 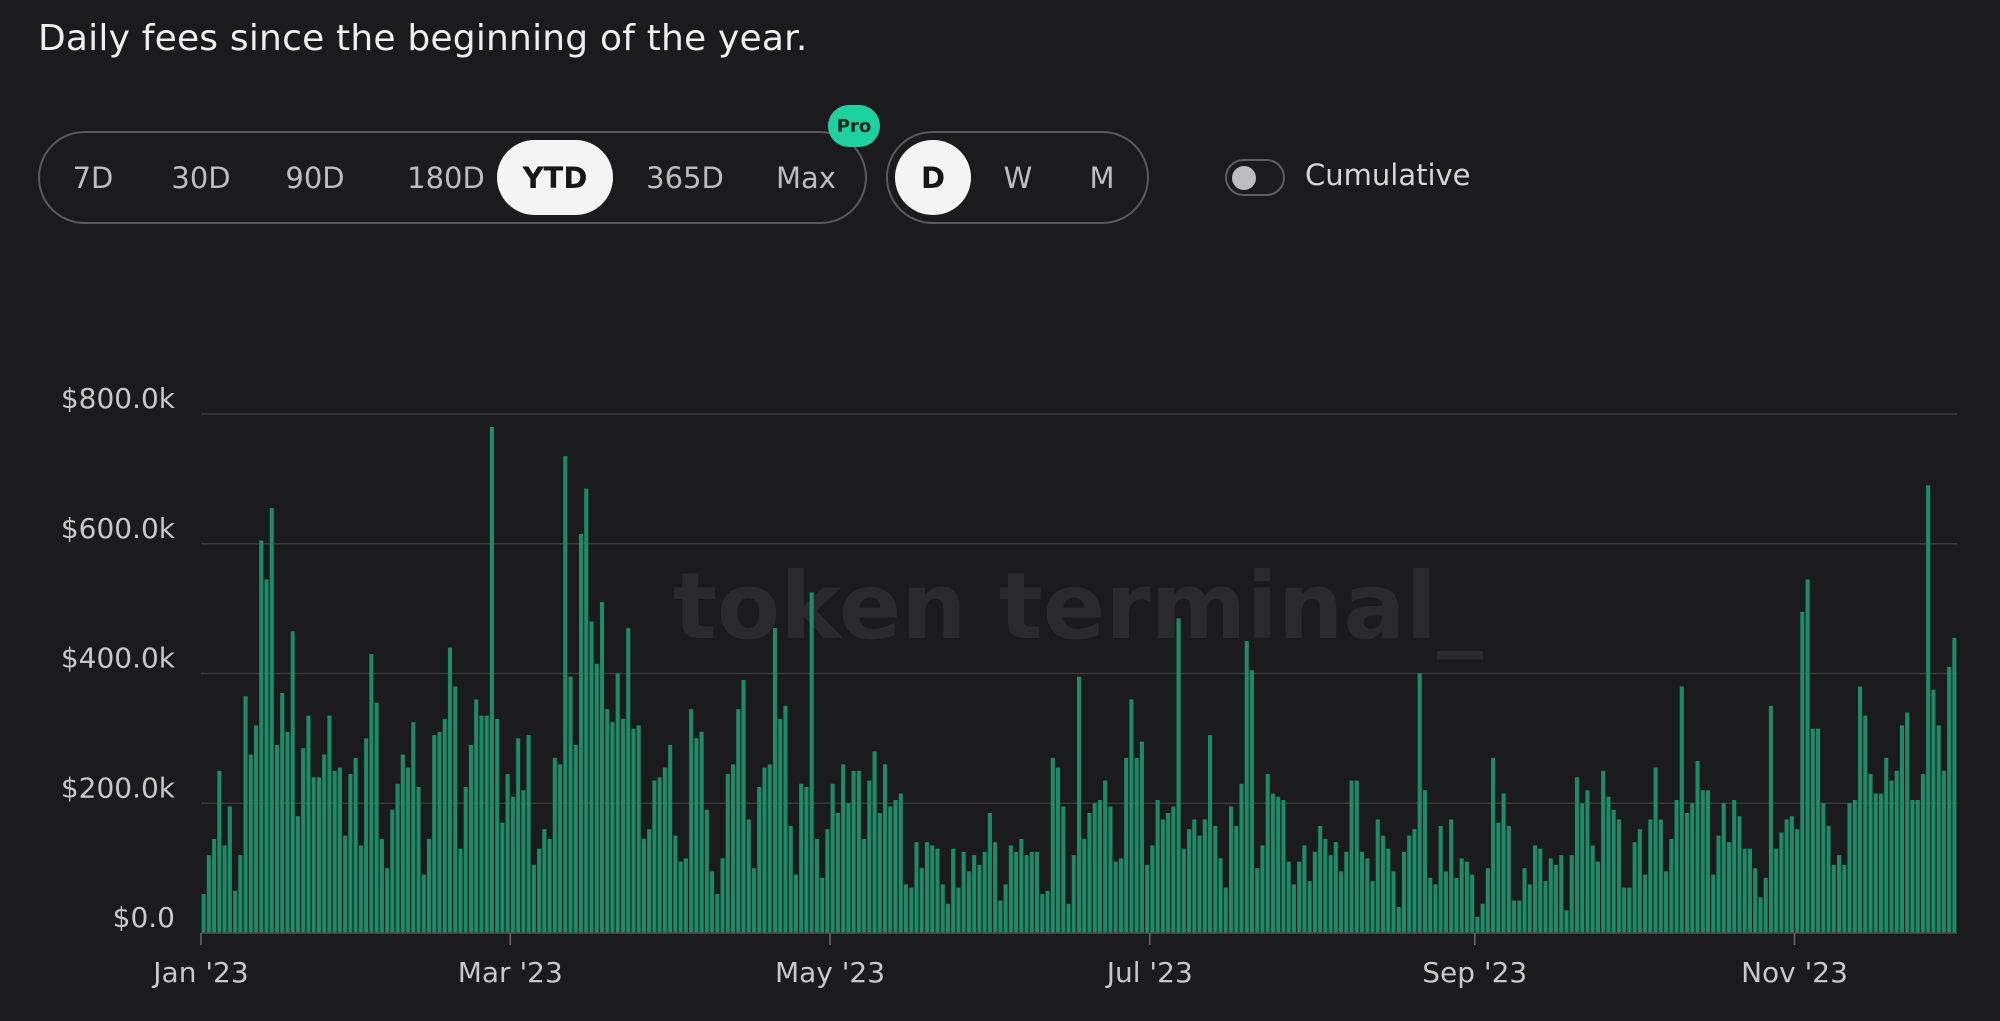 What do you see at coordinates (93, 177) in the screenshot?
I see `range-7d-button: 7D` at bounding box center [93, 177].